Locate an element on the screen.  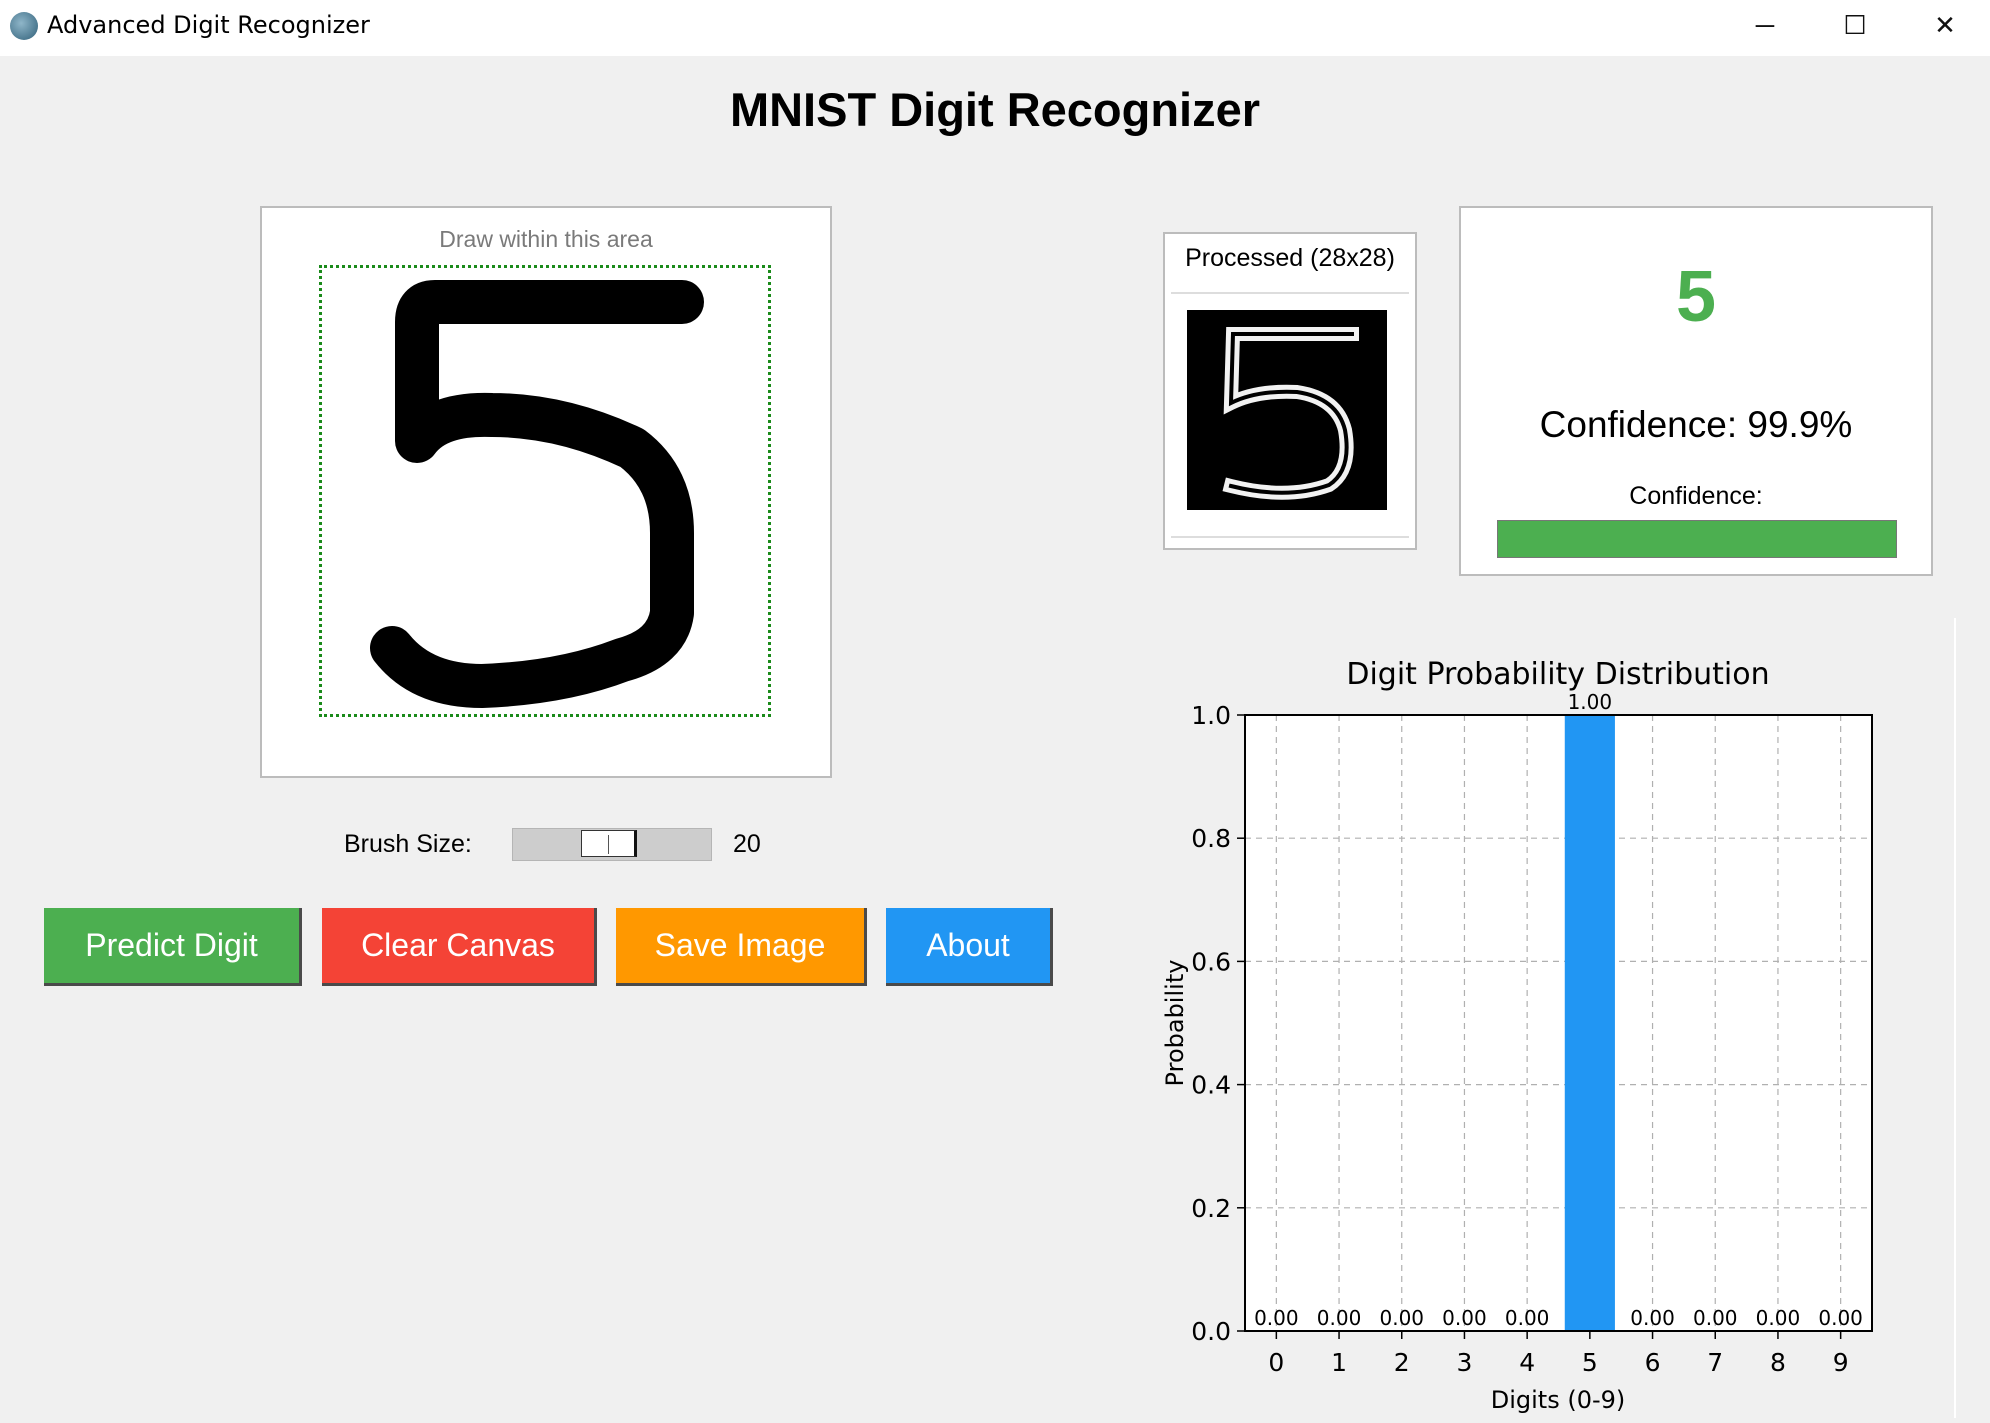
drawn-digit-stroke is located at coordinates (537, 494).